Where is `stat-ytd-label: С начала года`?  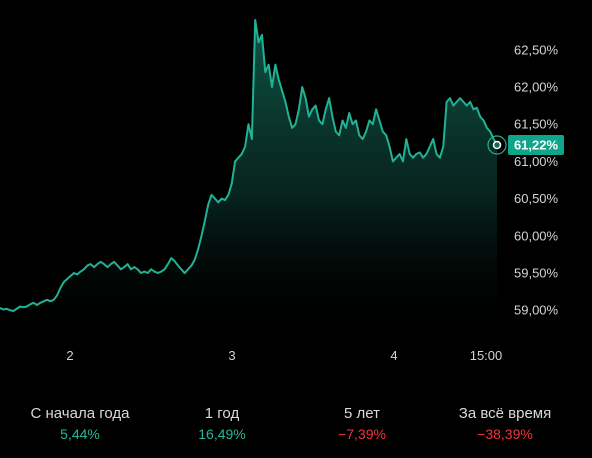
stat-ytd-label: С начала года is located at coordinates (80, 413).